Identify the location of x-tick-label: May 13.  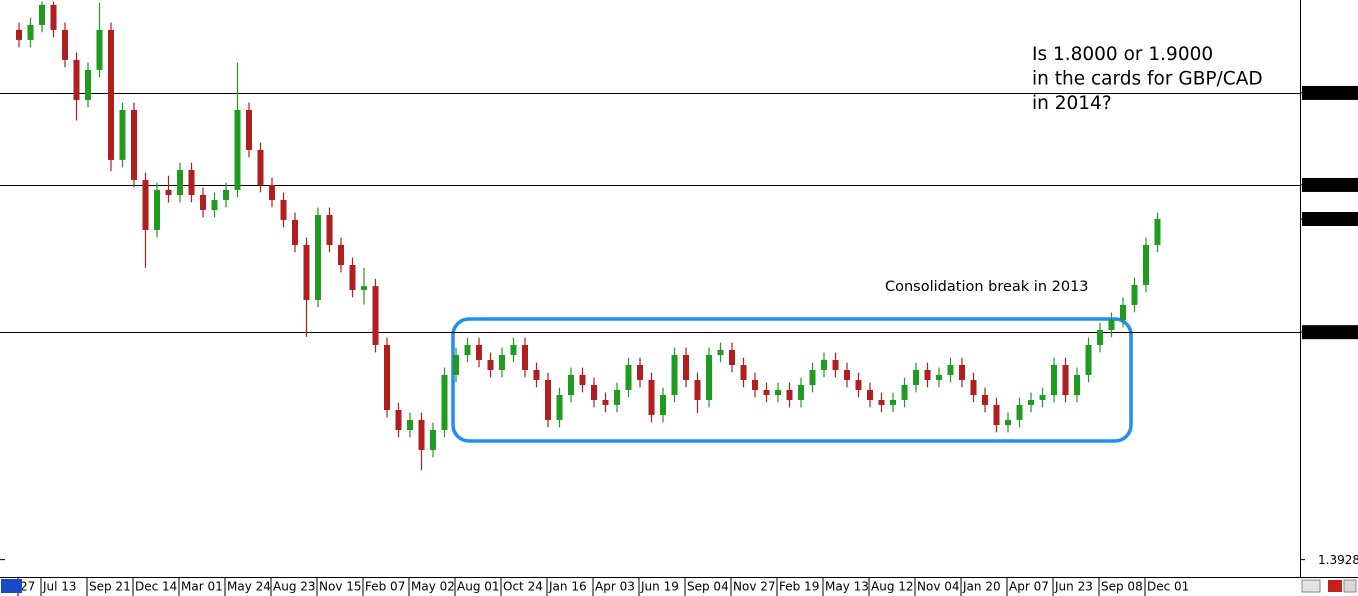
(847, 587).